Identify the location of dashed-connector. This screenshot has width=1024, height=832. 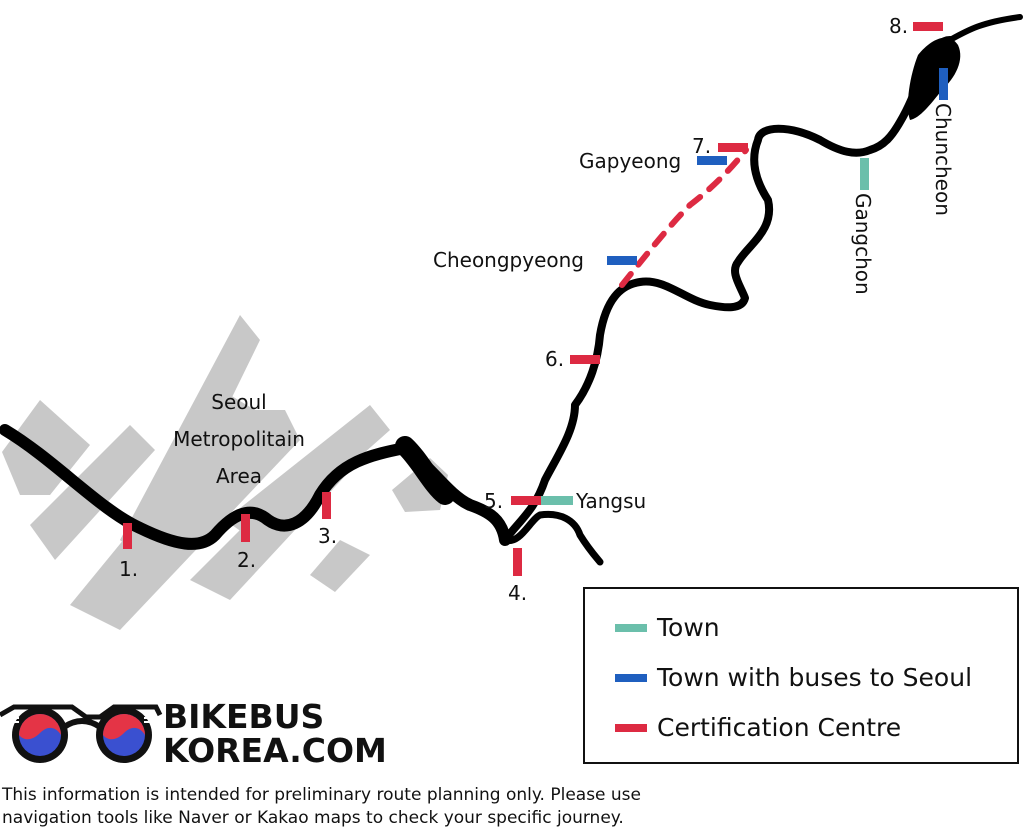
(684, 217).